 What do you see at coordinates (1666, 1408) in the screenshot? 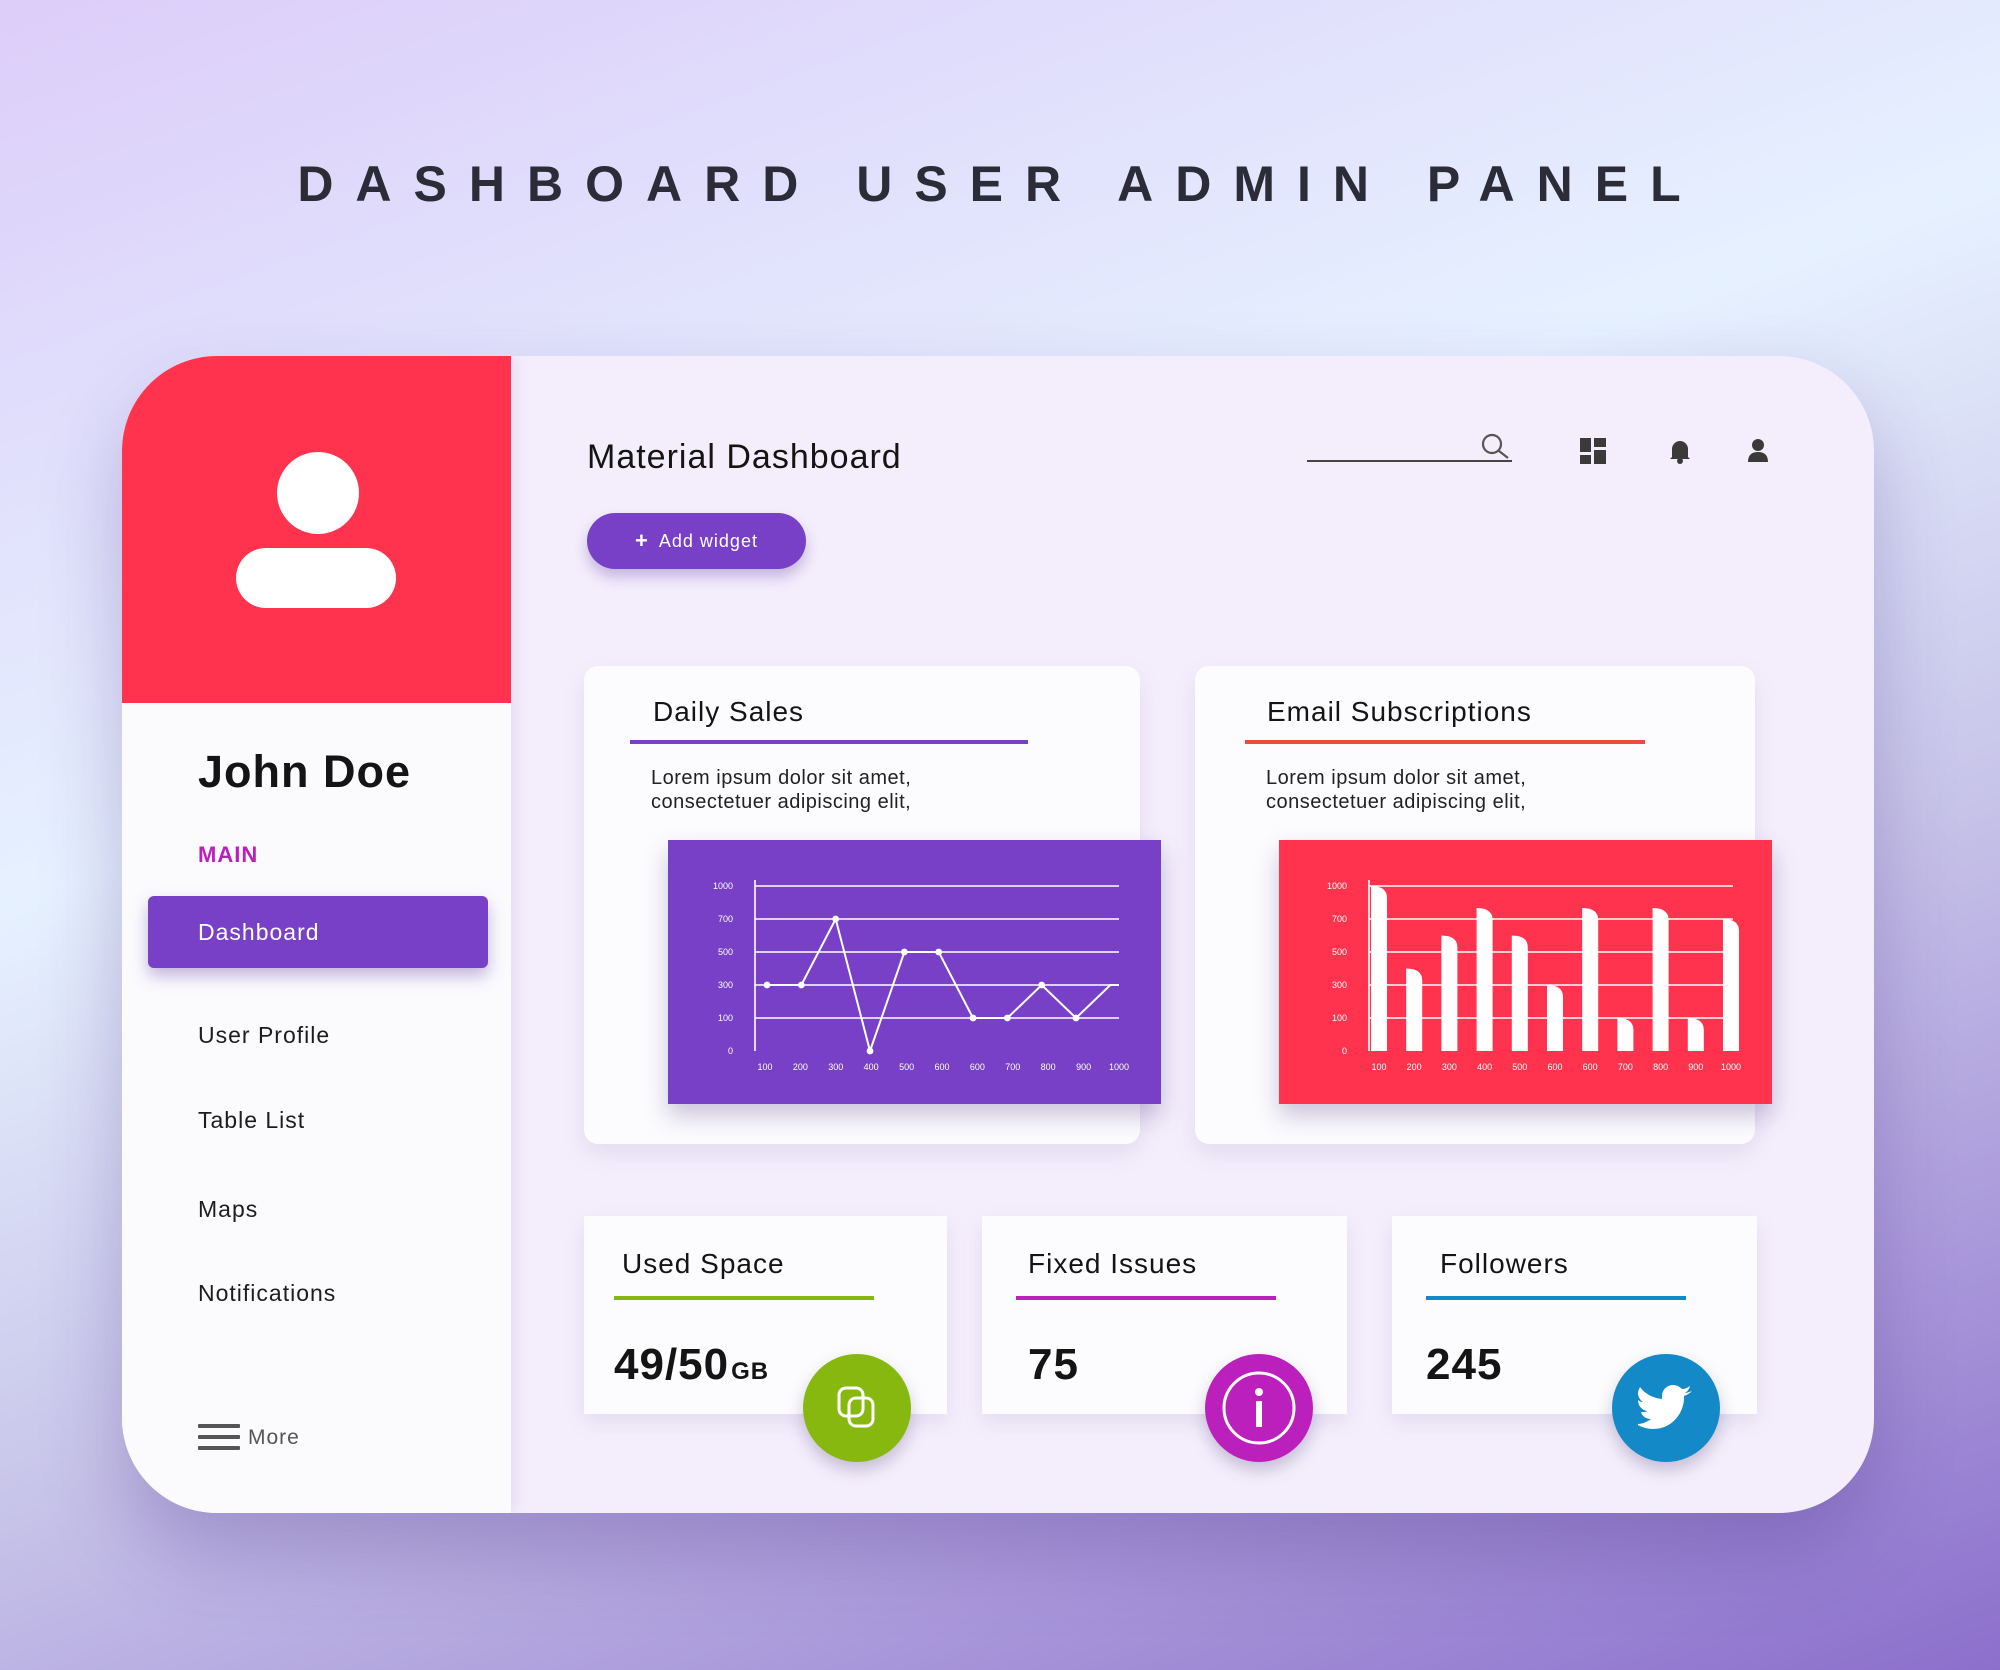
I see `twitter-icon` at bounding box center [1666, 1408].